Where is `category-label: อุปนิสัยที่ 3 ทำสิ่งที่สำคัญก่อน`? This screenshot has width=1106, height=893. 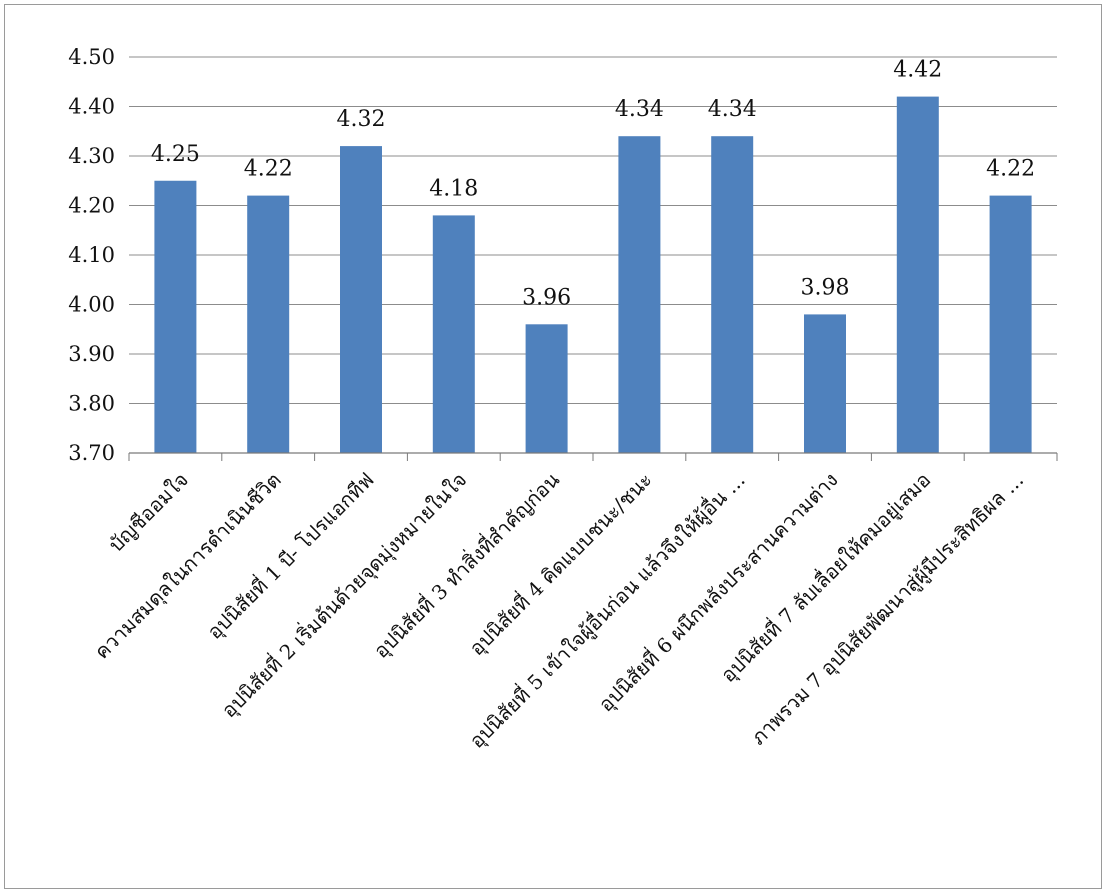
category-label: อุปนิสัยที่ 3 ทำสิ่งที่สำคัญก่อน is located at coordinates (466, 565).